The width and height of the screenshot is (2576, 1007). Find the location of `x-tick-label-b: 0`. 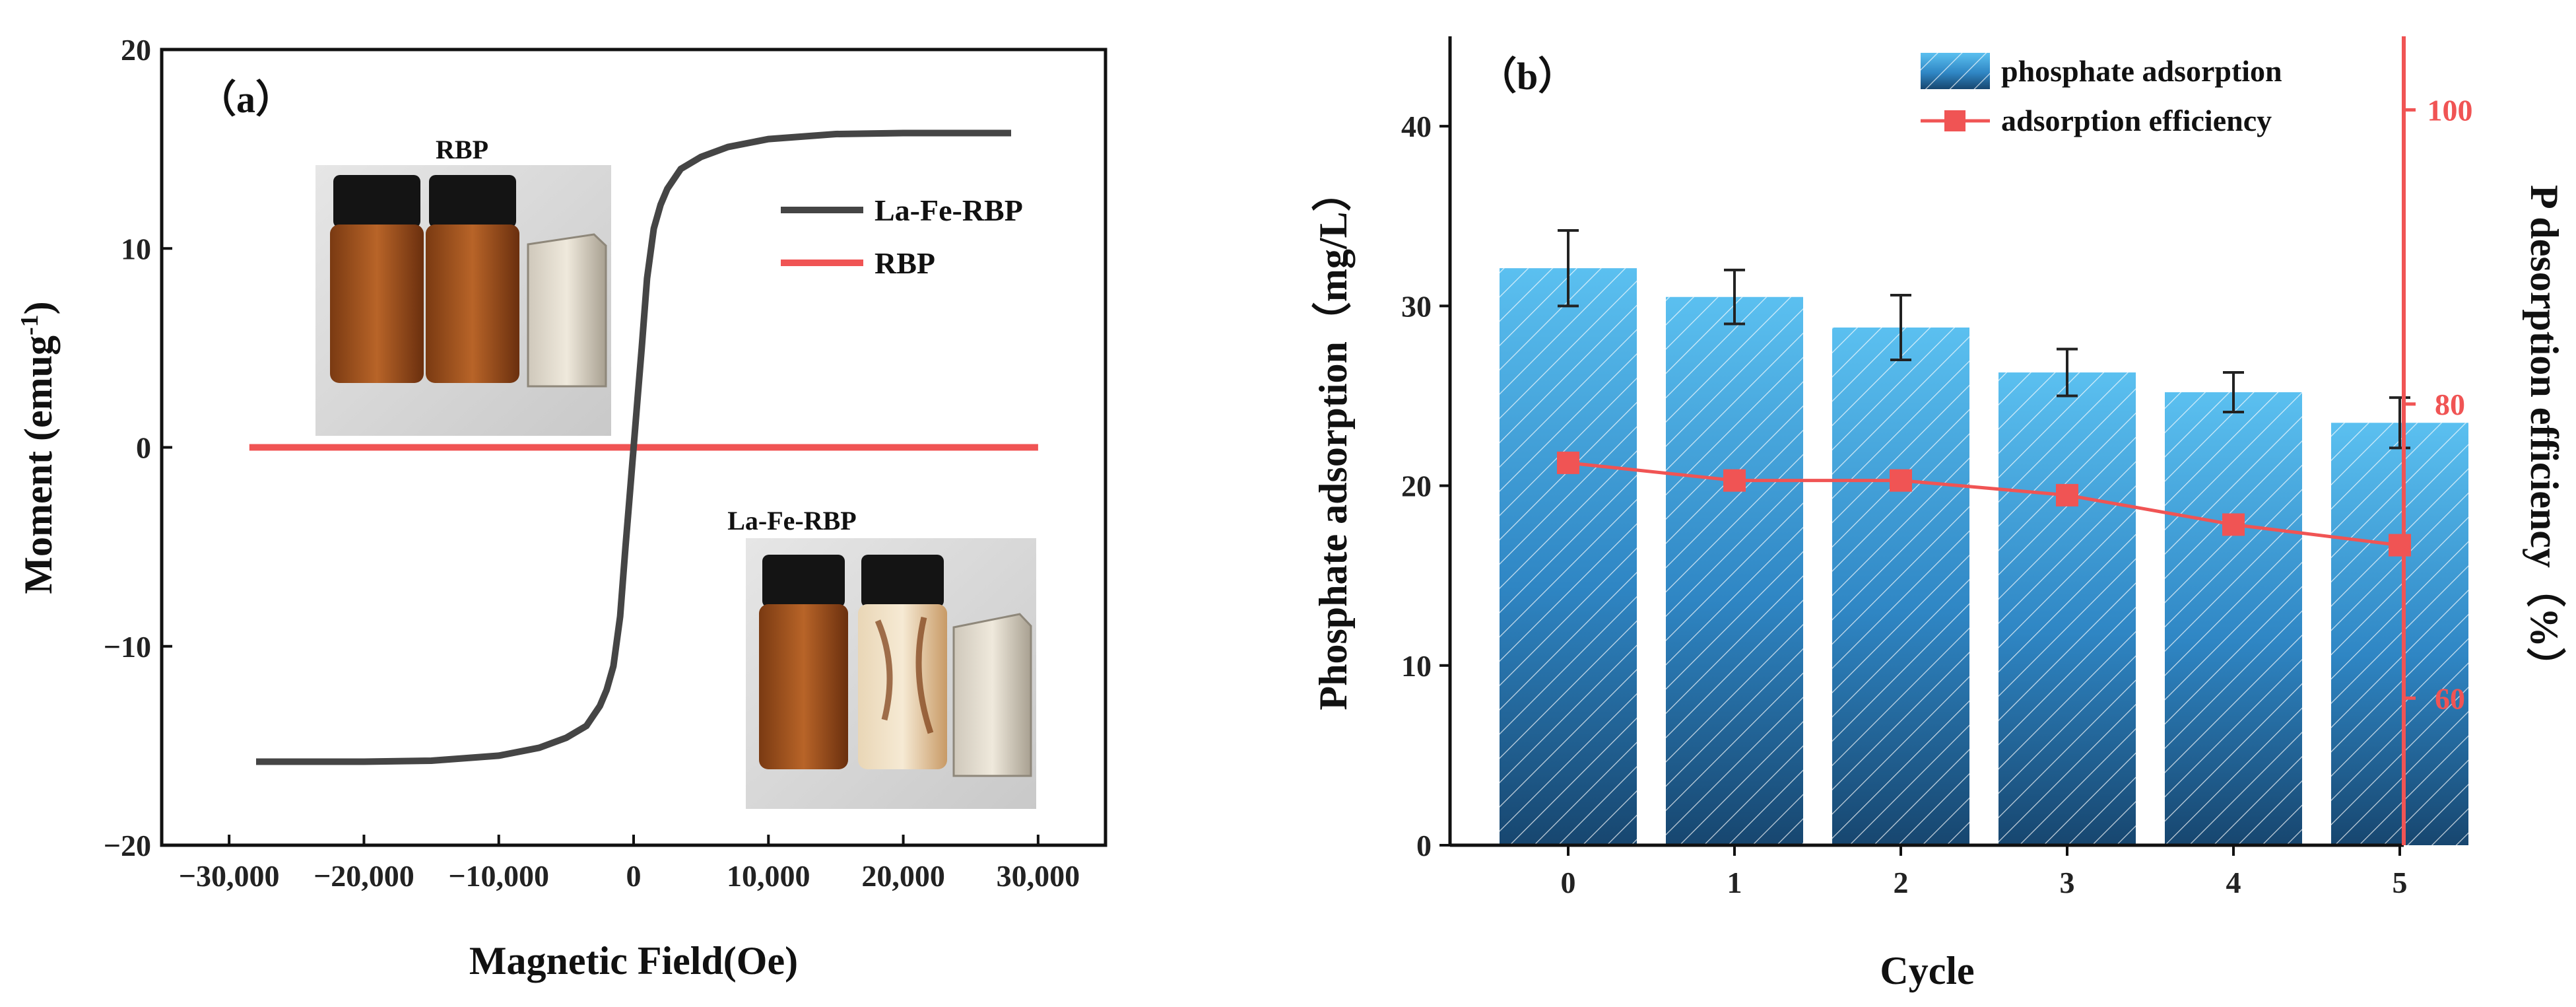

x-tick-label-b: 0 is located at coordinates (1568, 882).